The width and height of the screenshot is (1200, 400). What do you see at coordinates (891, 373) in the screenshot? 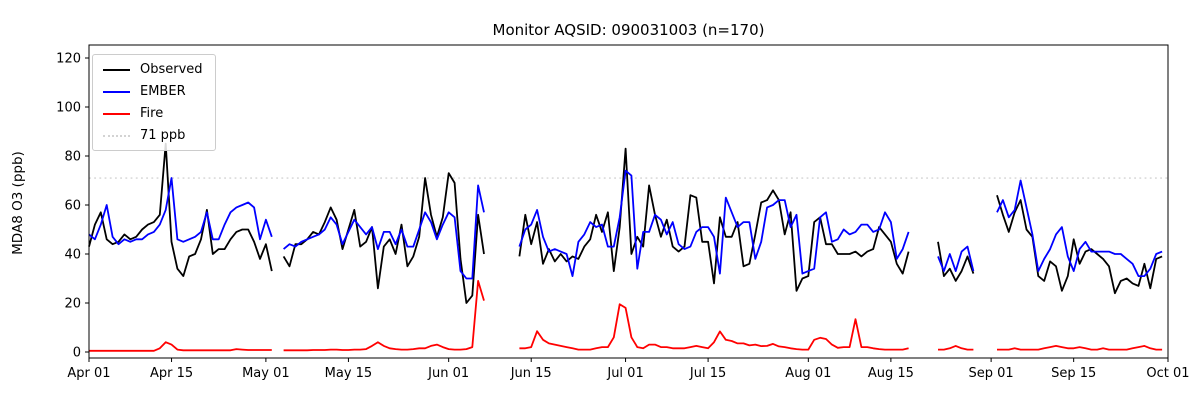
I see `x-tick-label: Aug 15` at bounding box center [891, 373].